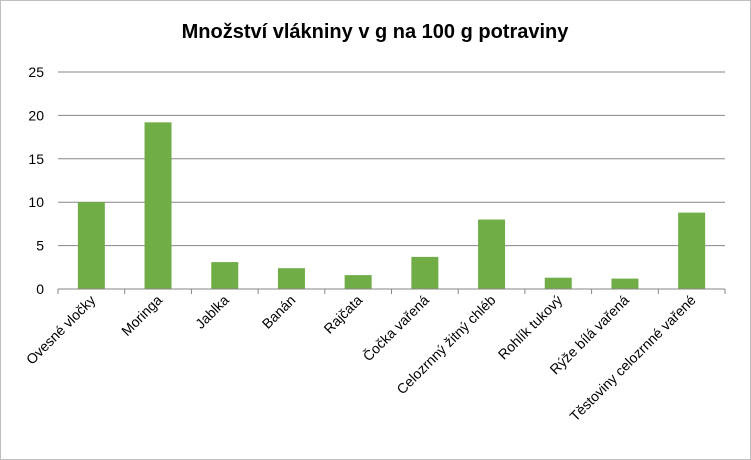 The image size is (751, 460). What do you see at coordinates (141, 315) in the screenshot?
I see `x-tick-label: Moringa` at bounding box center [141, 315].